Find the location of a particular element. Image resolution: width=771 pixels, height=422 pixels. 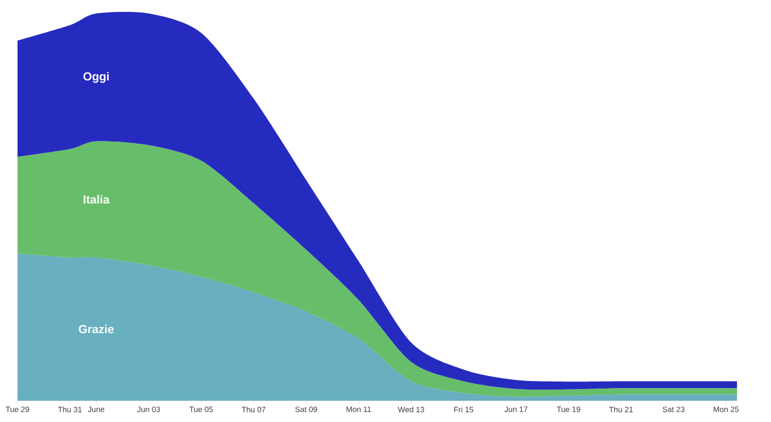

series-label: Oggi is located at coordinates (96, 77).